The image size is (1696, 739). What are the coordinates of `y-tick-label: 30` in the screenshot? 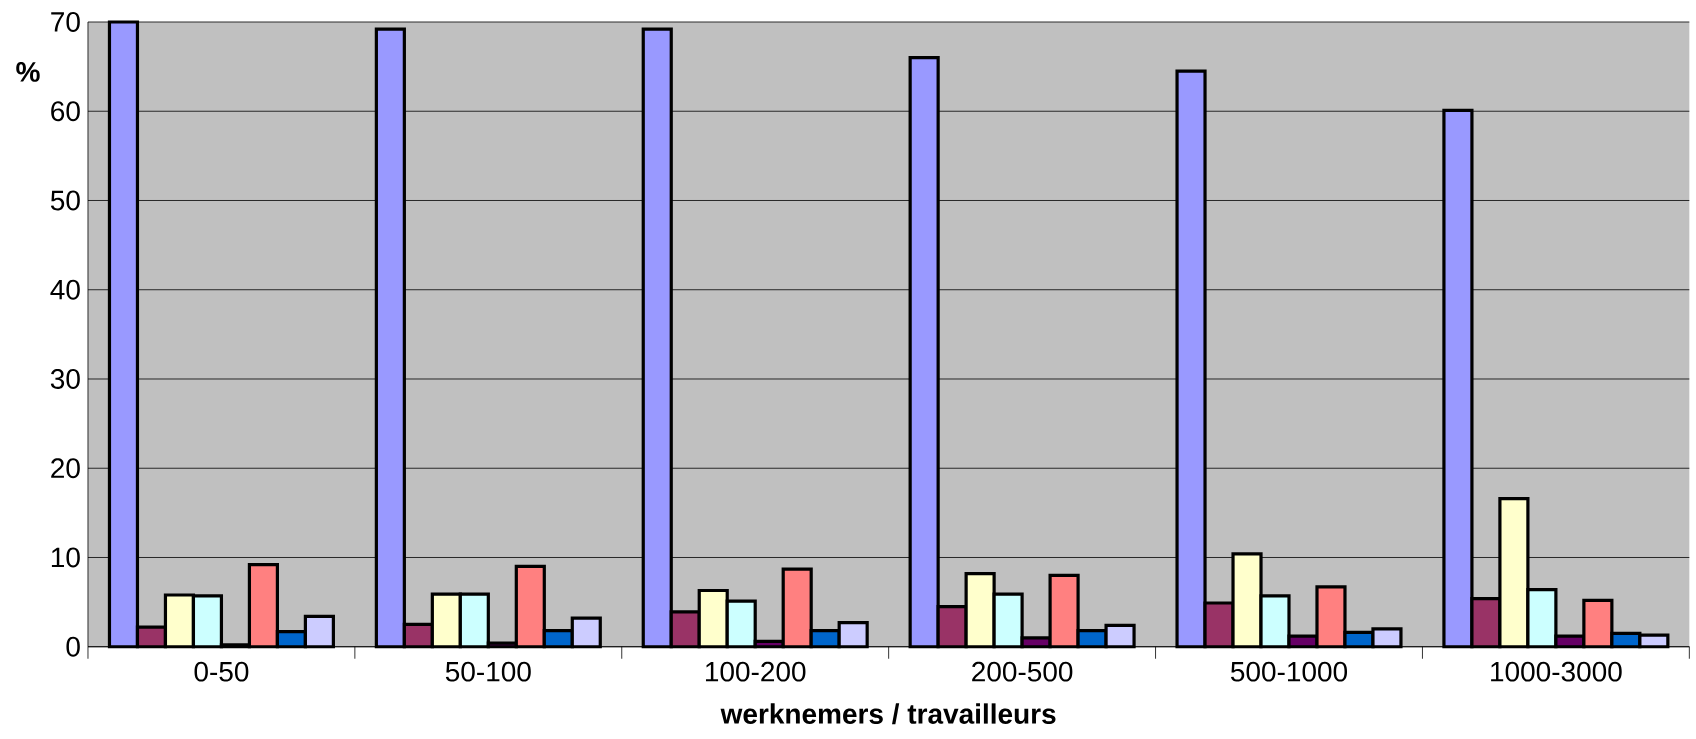 It's located at (65, 379).